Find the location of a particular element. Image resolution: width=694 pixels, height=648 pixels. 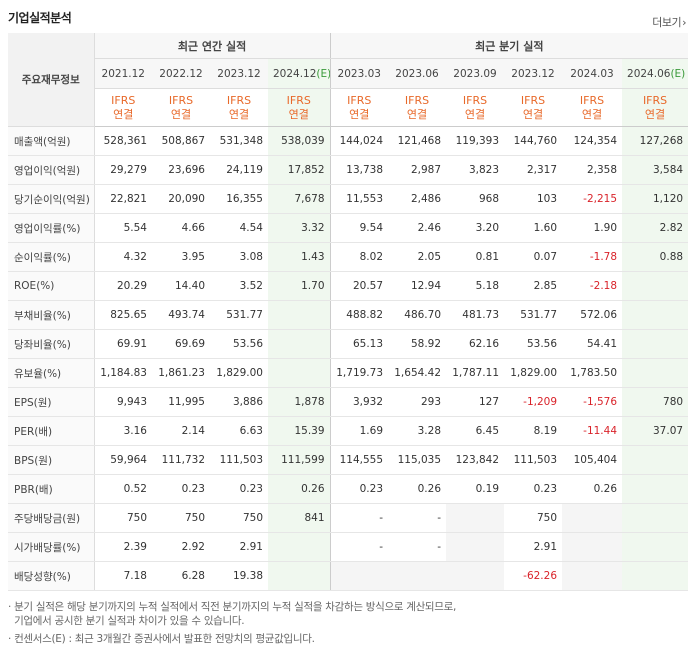

table-cell: 16,355 is located at coordinates (239, 199).